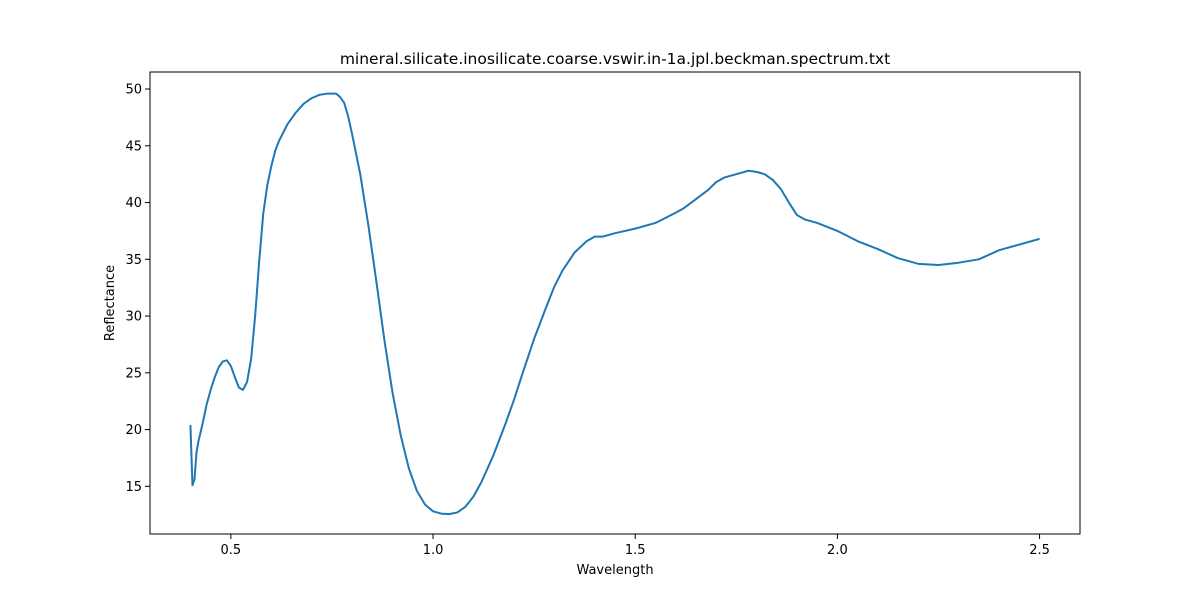  I want to click on x-tick-label: 2.0, so click(837, 550).